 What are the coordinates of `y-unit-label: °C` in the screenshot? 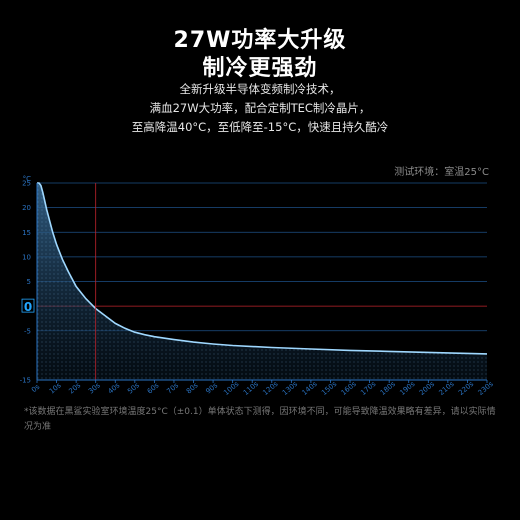 It's located at (27, 179).